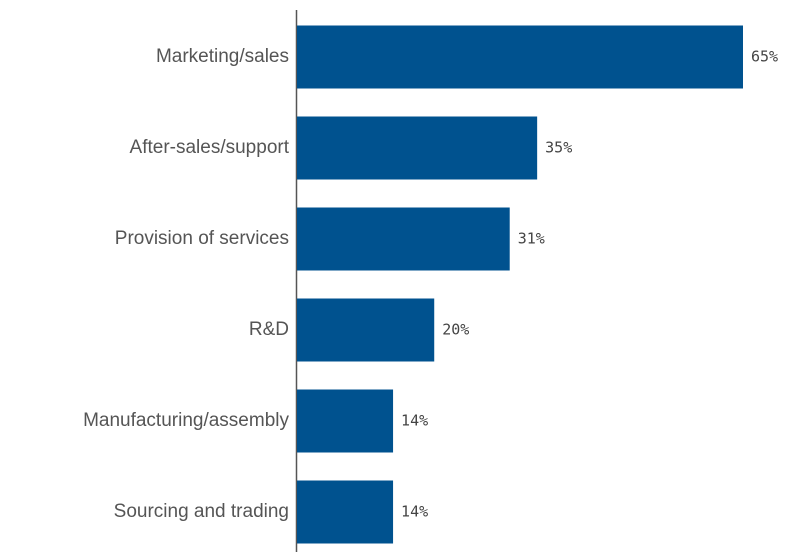 The image size is (785, 552). I want to click on value-label-3: 20%, so click(455, 330).